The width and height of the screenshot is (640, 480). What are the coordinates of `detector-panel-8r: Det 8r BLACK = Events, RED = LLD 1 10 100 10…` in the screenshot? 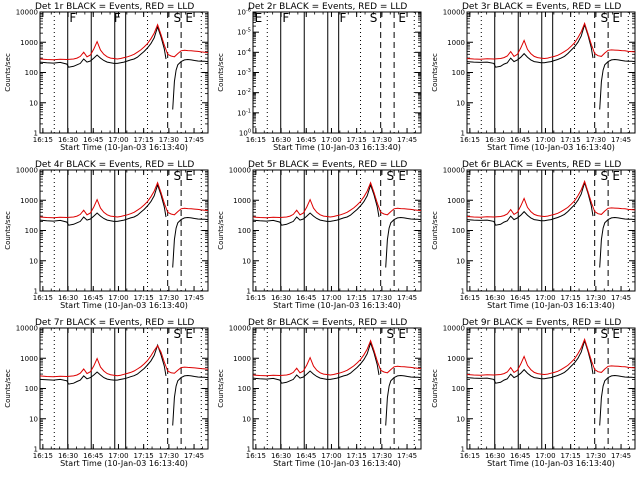 It's located at (319, 393).